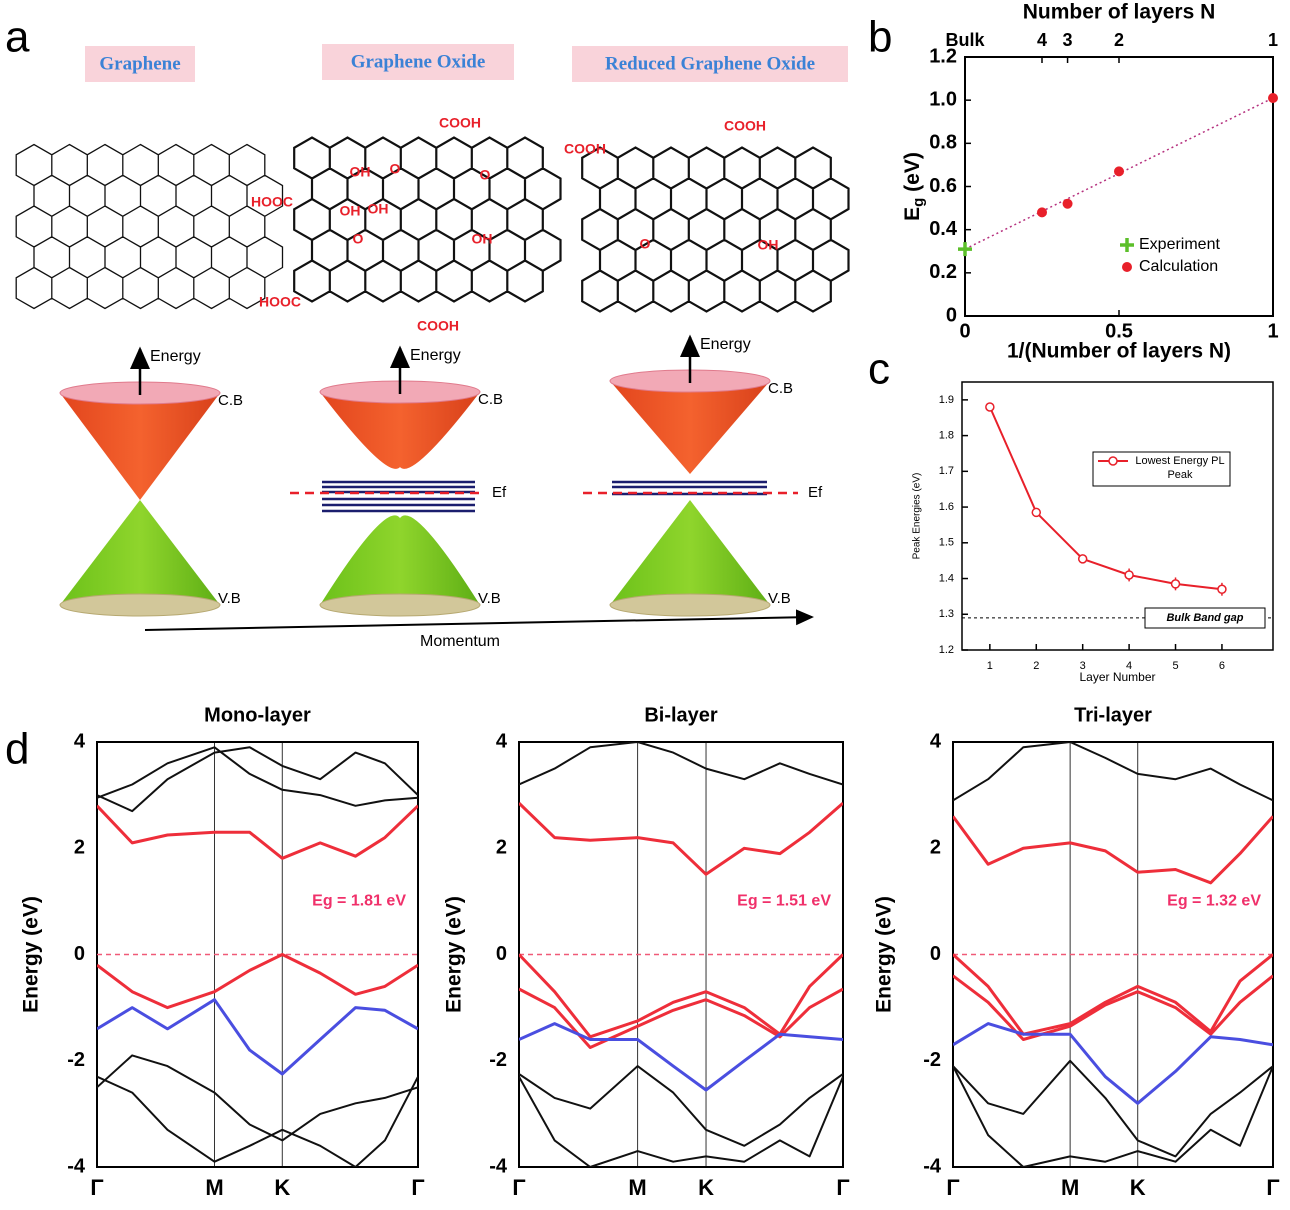  I want to click on y-axis-label-part: g, so click(918, 202).